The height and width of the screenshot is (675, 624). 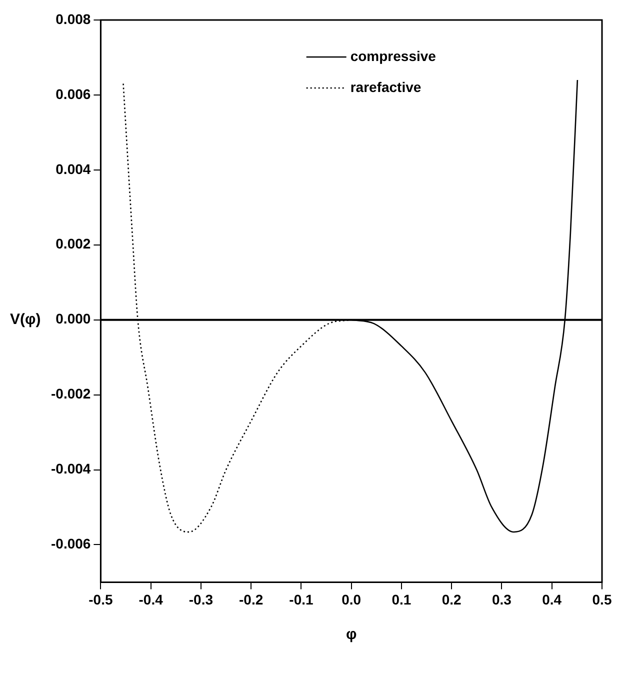 What do you see at coordinates (70, 394) in the screenshot?
I see `y-tick-label: -0.002` at bounding box center [70, 394].